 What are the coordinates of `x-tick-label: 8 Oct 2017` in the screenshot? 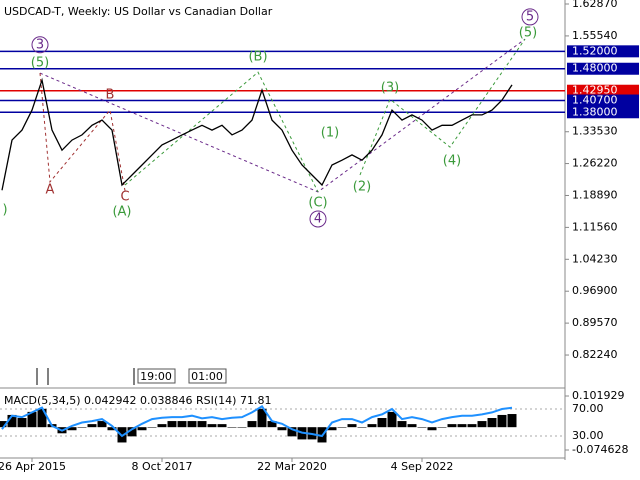 It's located at (161, 466).